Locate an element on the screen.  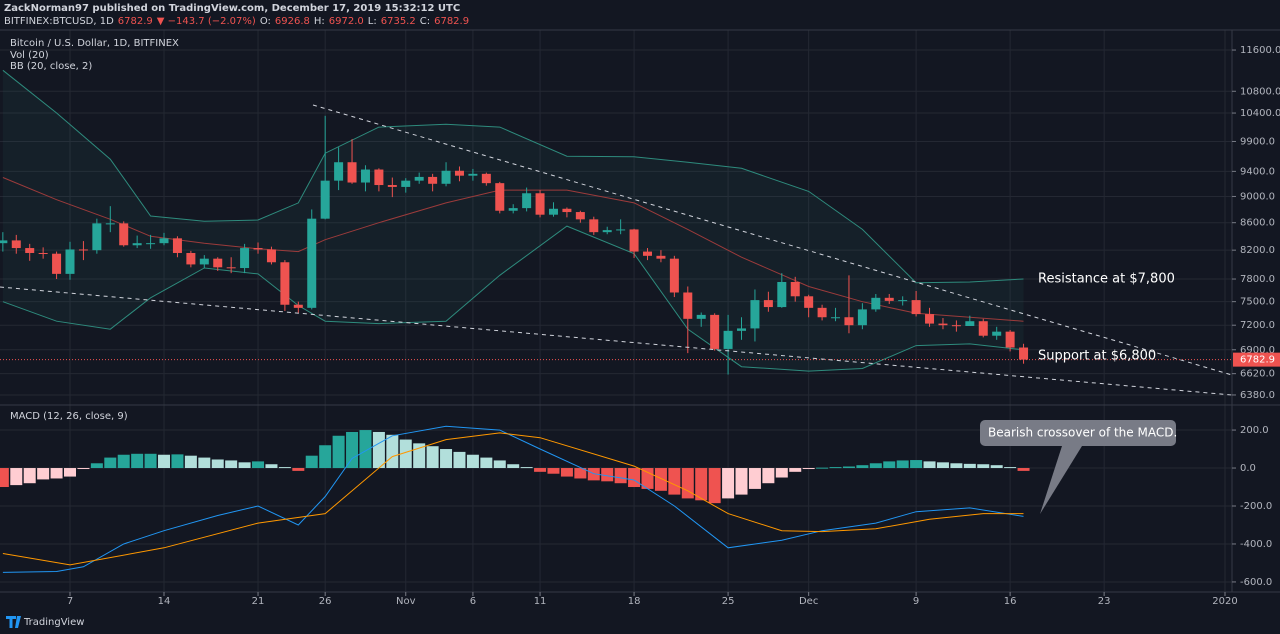
x-tick-label: Nov is located at coordinates (406, 601).